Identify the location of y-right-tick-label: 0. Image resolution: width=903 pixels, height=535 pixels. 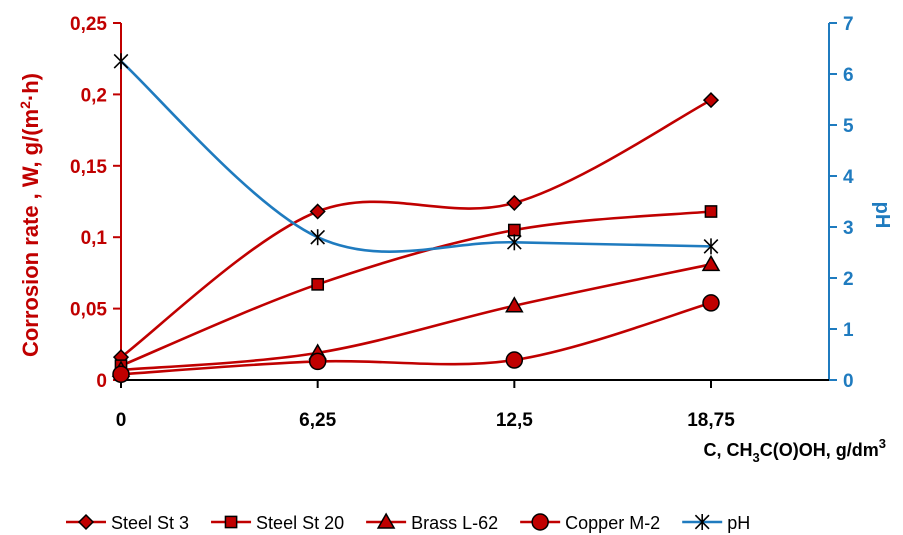
(848, 381).